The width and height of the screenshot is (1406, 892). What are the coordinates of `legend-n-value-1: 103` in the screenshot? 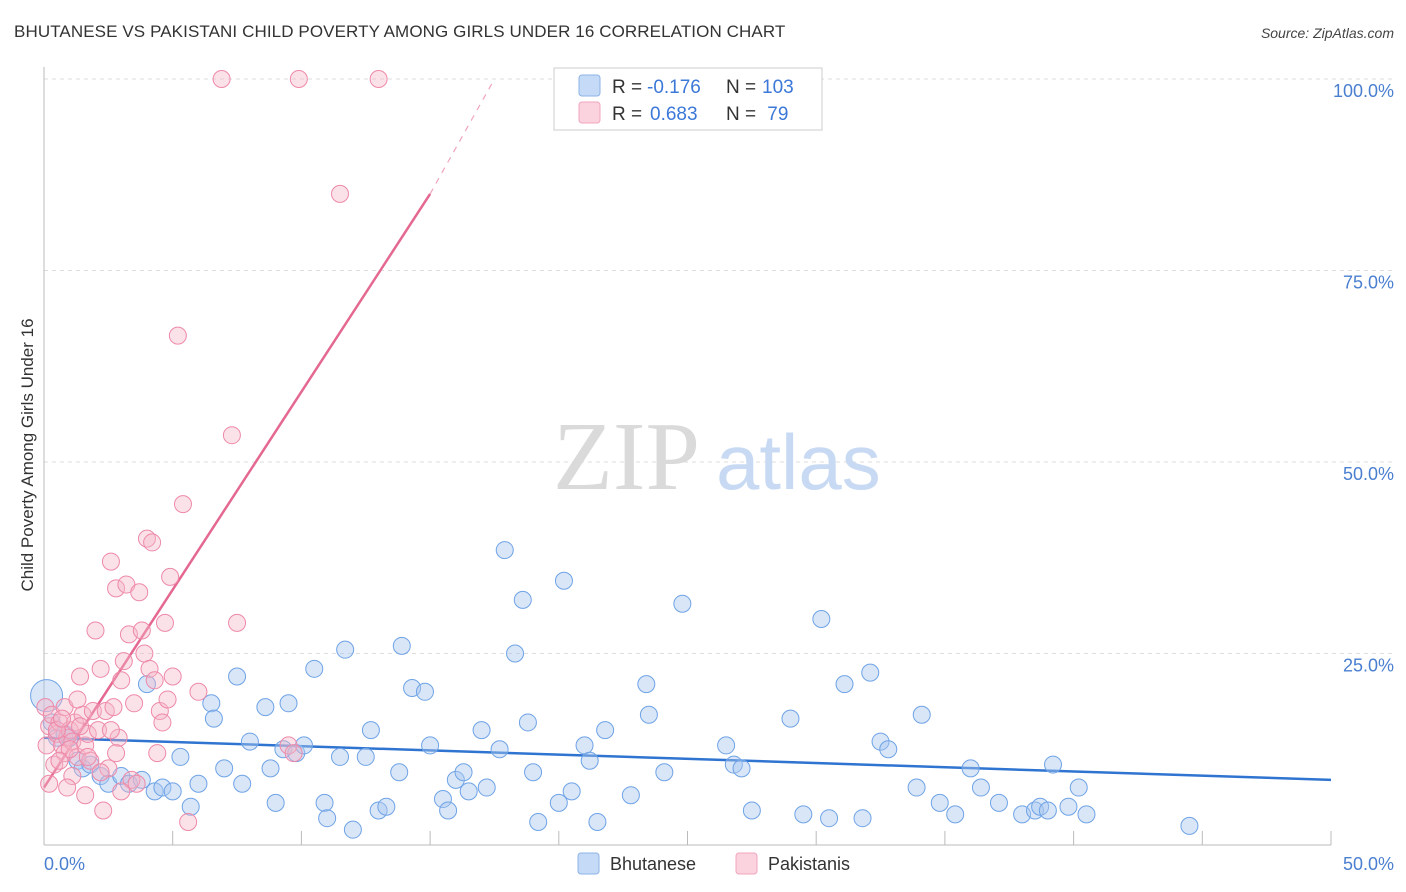 It's located at (778, 87).